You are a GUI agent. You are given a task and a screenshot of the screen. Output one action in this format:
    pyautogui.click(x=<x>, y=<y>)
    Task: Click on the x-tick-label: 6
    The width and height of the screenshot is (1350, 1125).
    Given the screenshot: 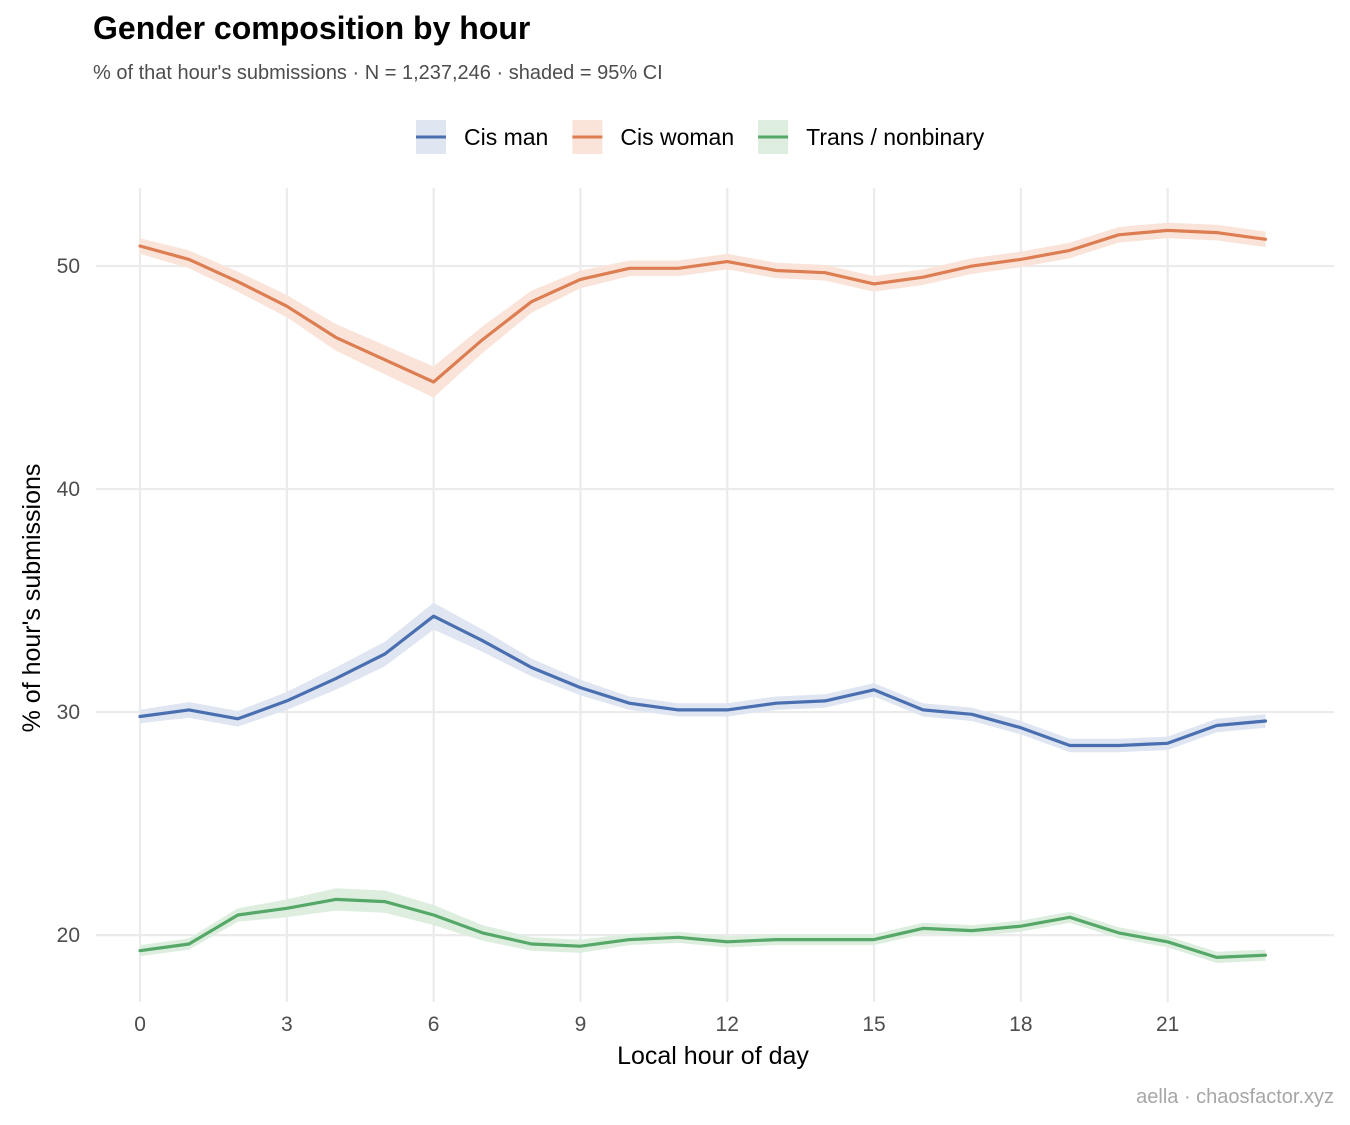 What is the action you would take?
    pyautogui.click(x=434, y=1024)
    